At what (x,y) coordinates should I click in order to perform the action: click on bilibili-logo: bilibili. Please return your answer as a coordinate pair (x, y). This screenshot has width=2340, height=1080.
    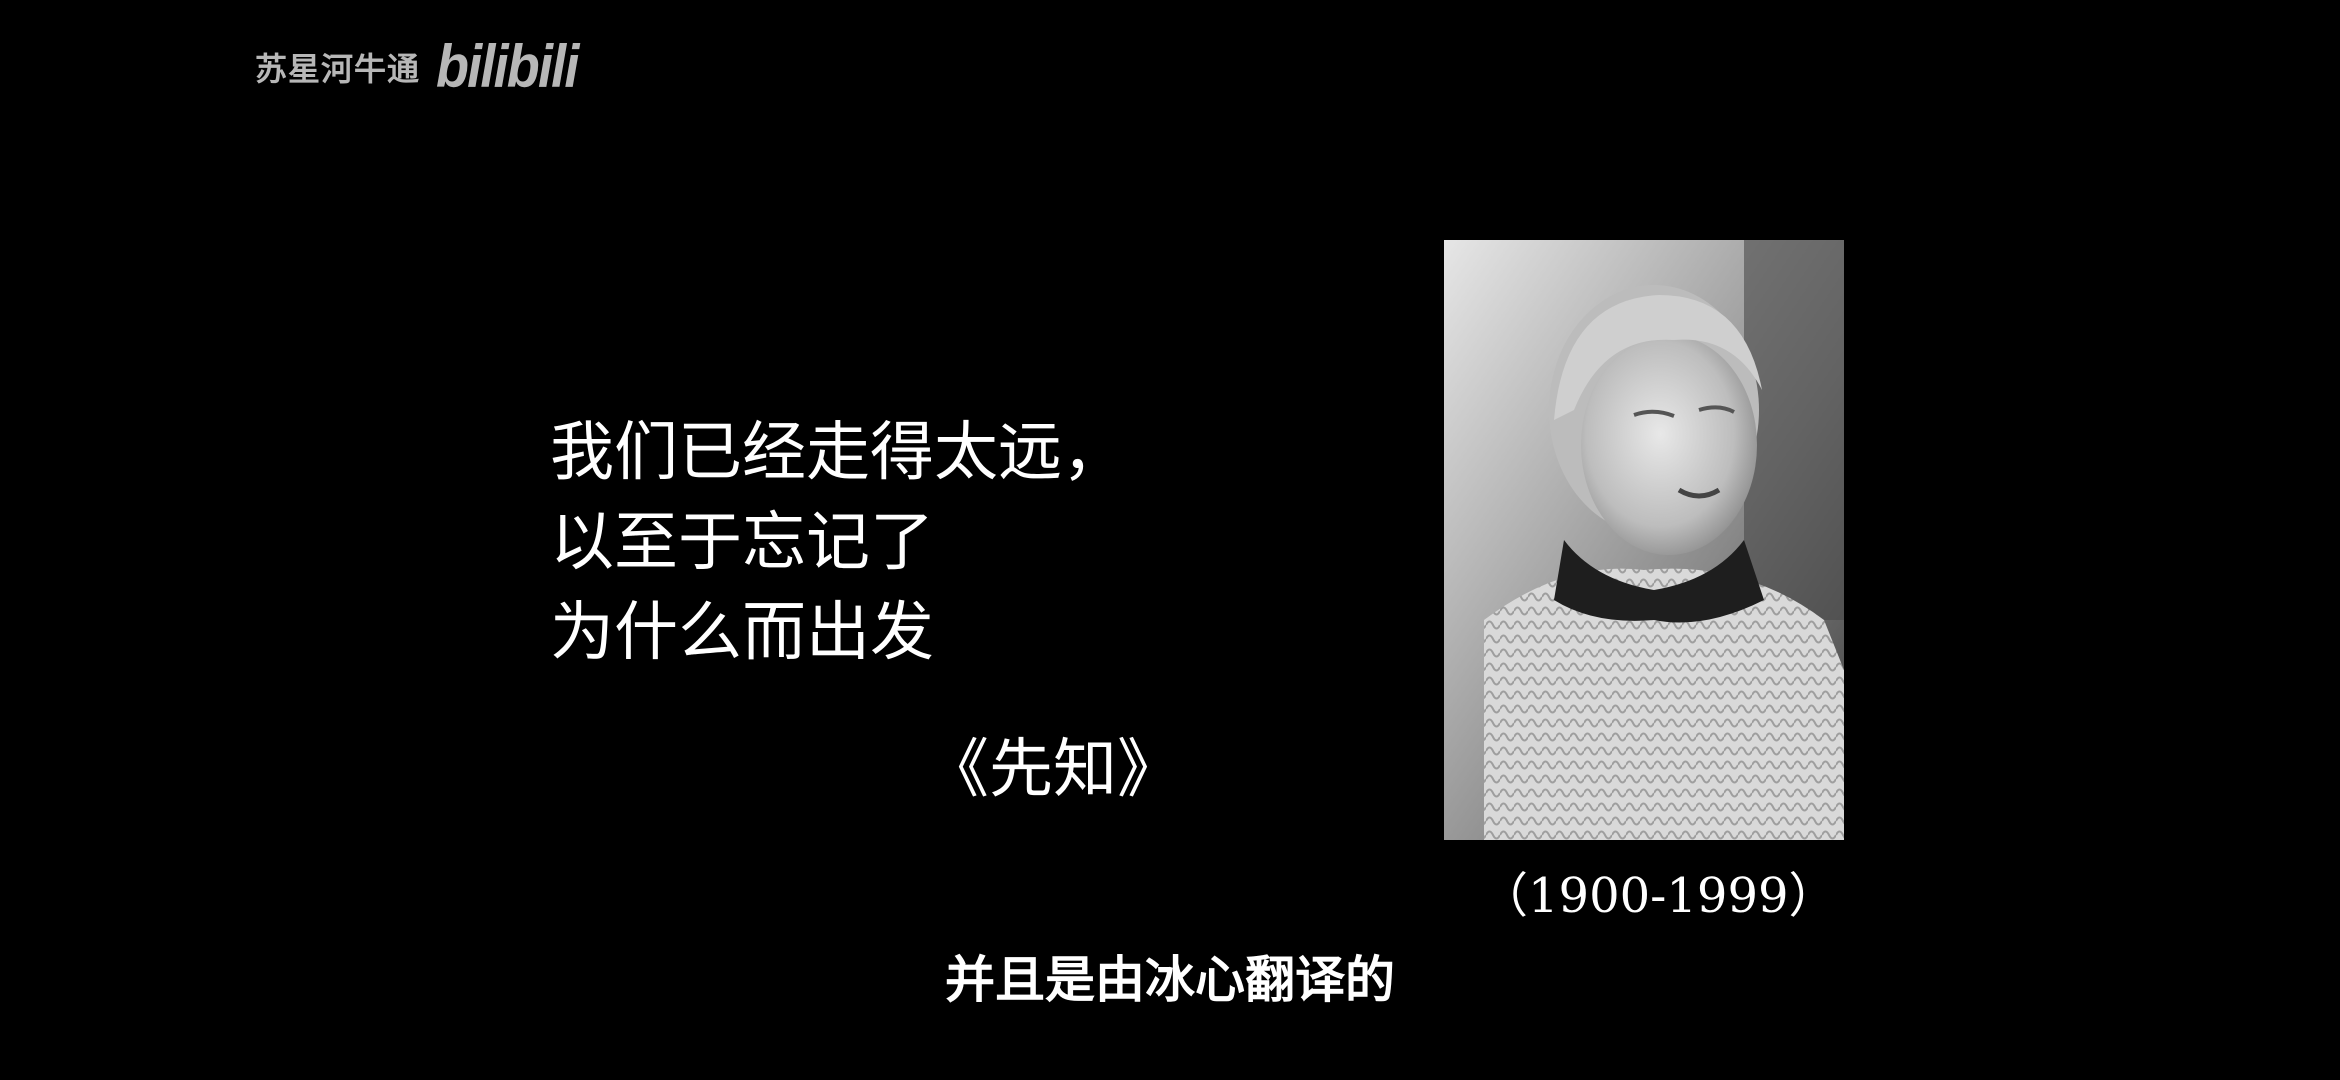
    Looking at the image, I should click on (507, 66).